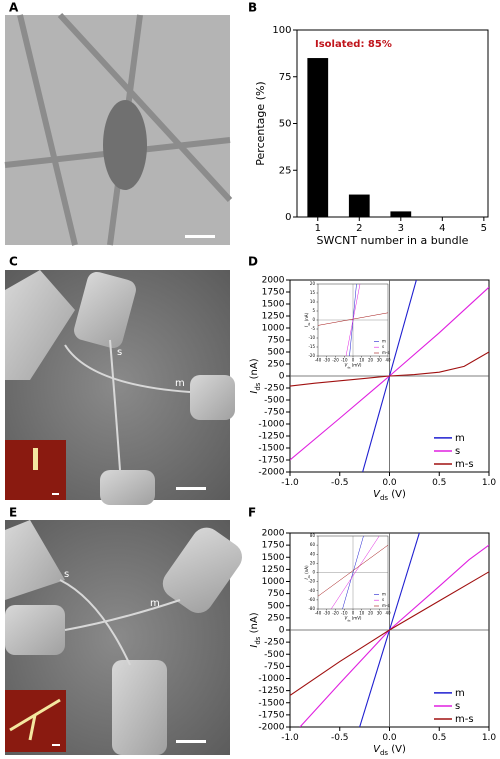 The width and height of the screenshot is (500, 759). What do you see at coordinates (313, 535) in the screenshot?
I see `y-tick-label: 80` at bounding box center [313, 535].